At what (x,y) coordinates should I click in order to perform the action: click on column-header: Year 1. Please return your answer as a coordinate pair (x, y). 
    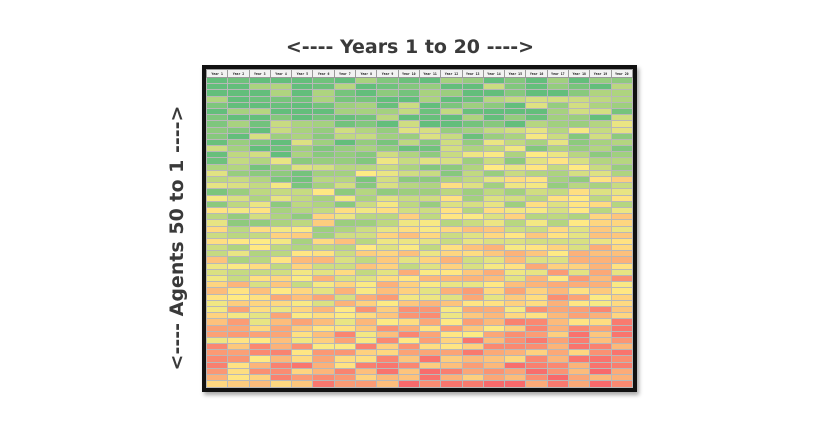
    Looking at the image, I should click on (217, 73).